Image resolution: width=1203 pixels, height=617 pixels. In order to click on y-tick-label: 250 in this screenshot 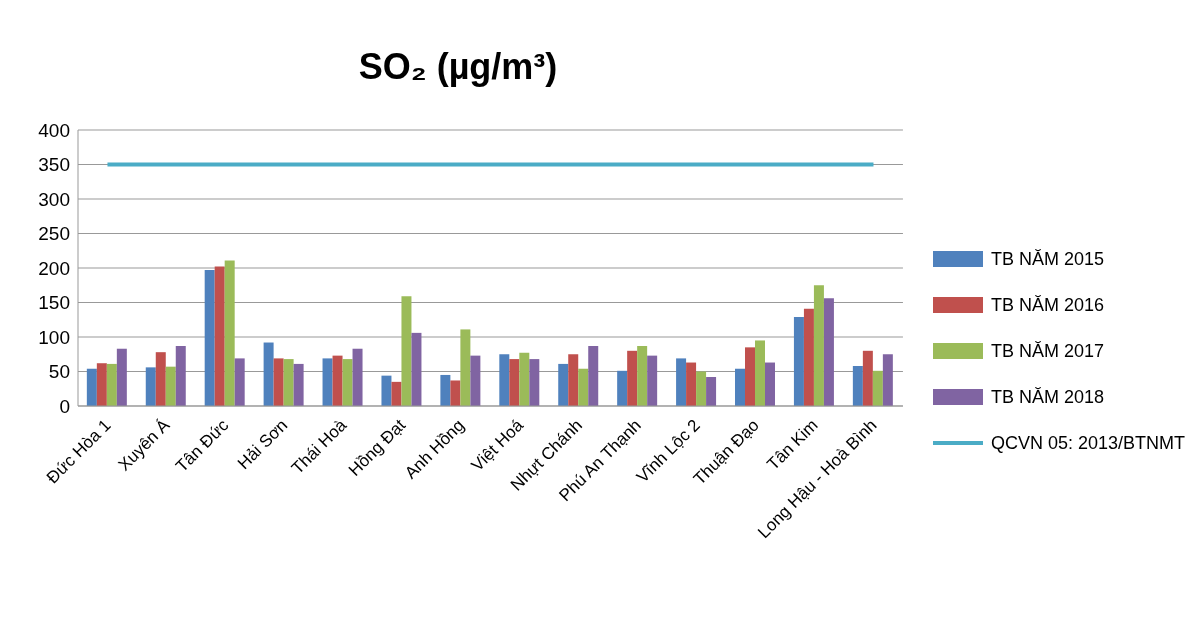, I will do `click(54, 234)`.